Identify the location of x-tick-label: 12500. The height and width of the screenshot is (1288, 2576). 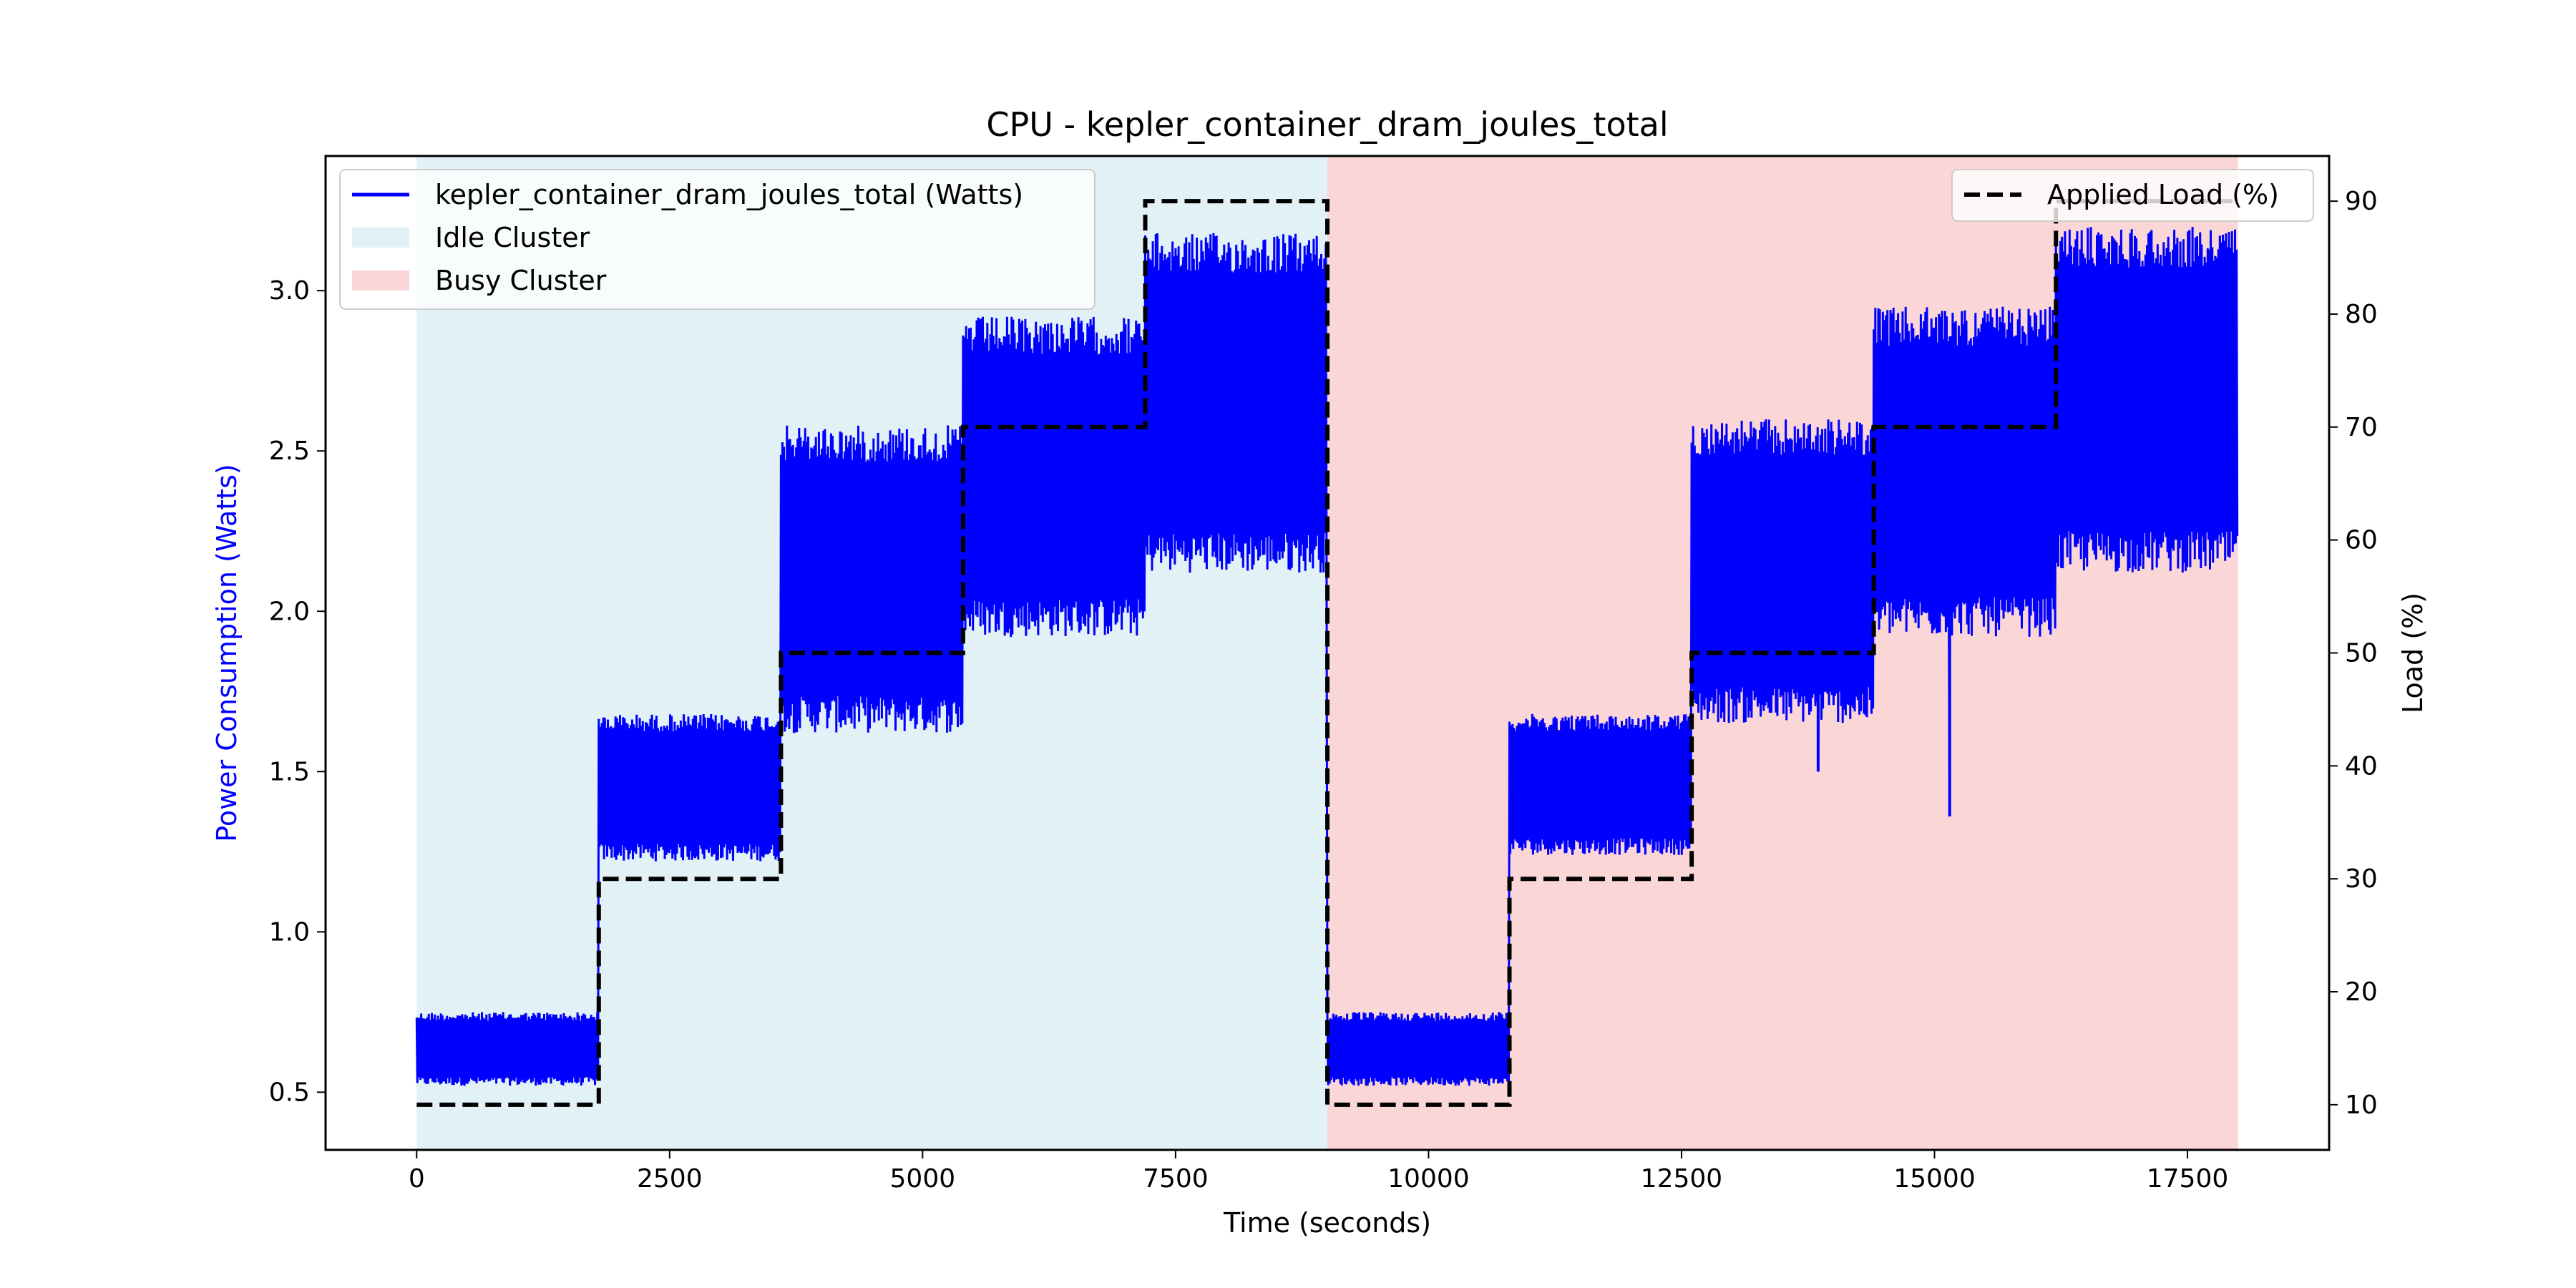
(1682, 1179).